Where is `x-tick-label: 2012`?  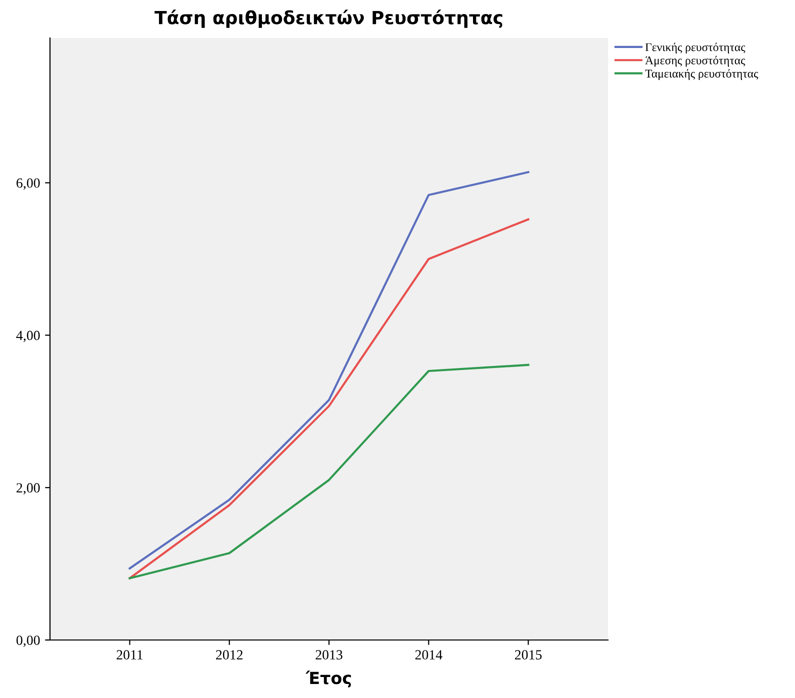 x-tick-label: 2012 is located at coordinates (229, 655).